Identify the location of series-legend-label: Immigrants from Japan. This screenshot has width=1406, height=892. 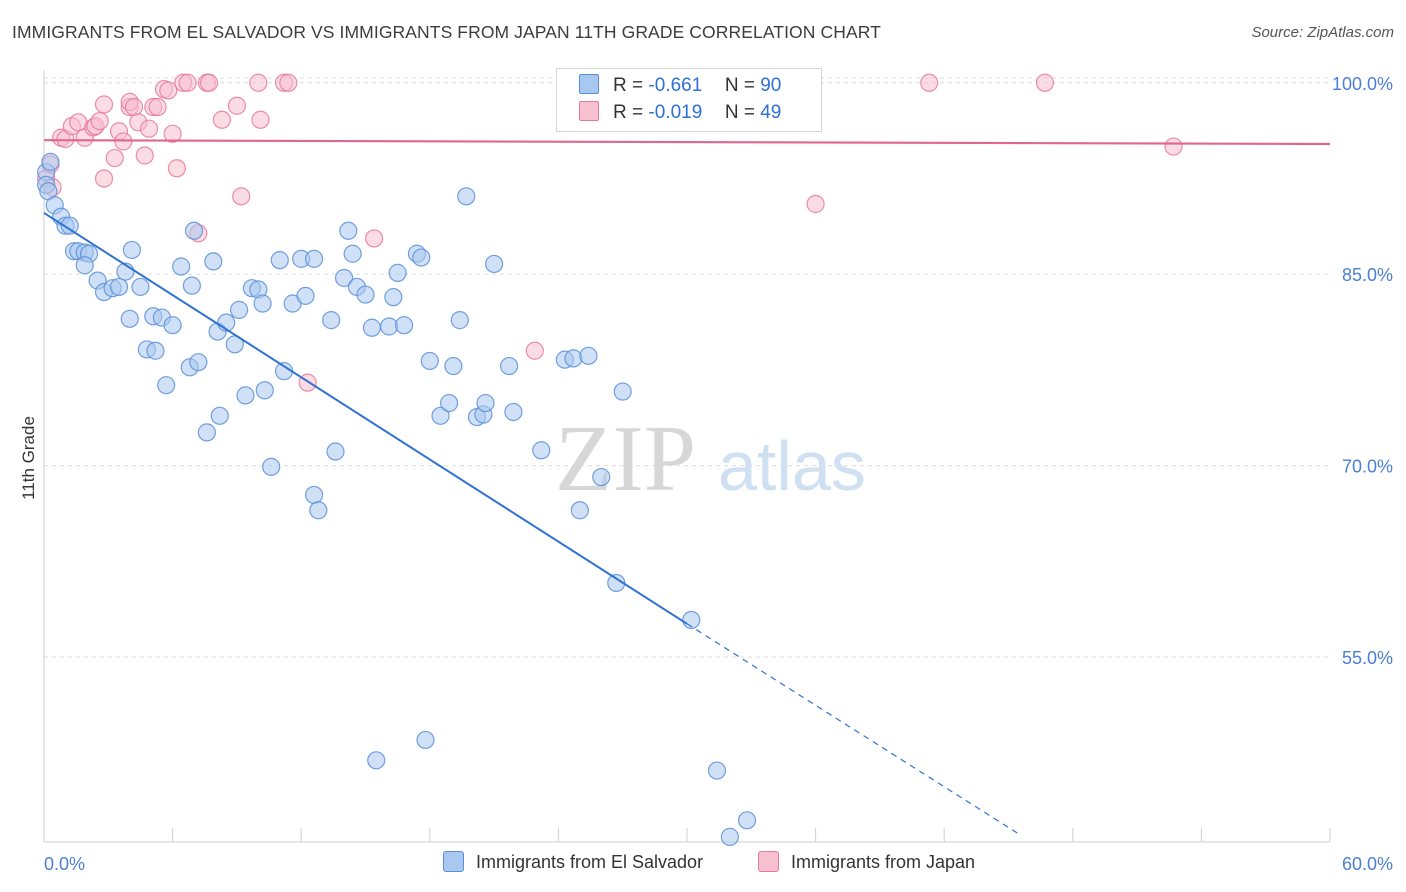
(883, 862).